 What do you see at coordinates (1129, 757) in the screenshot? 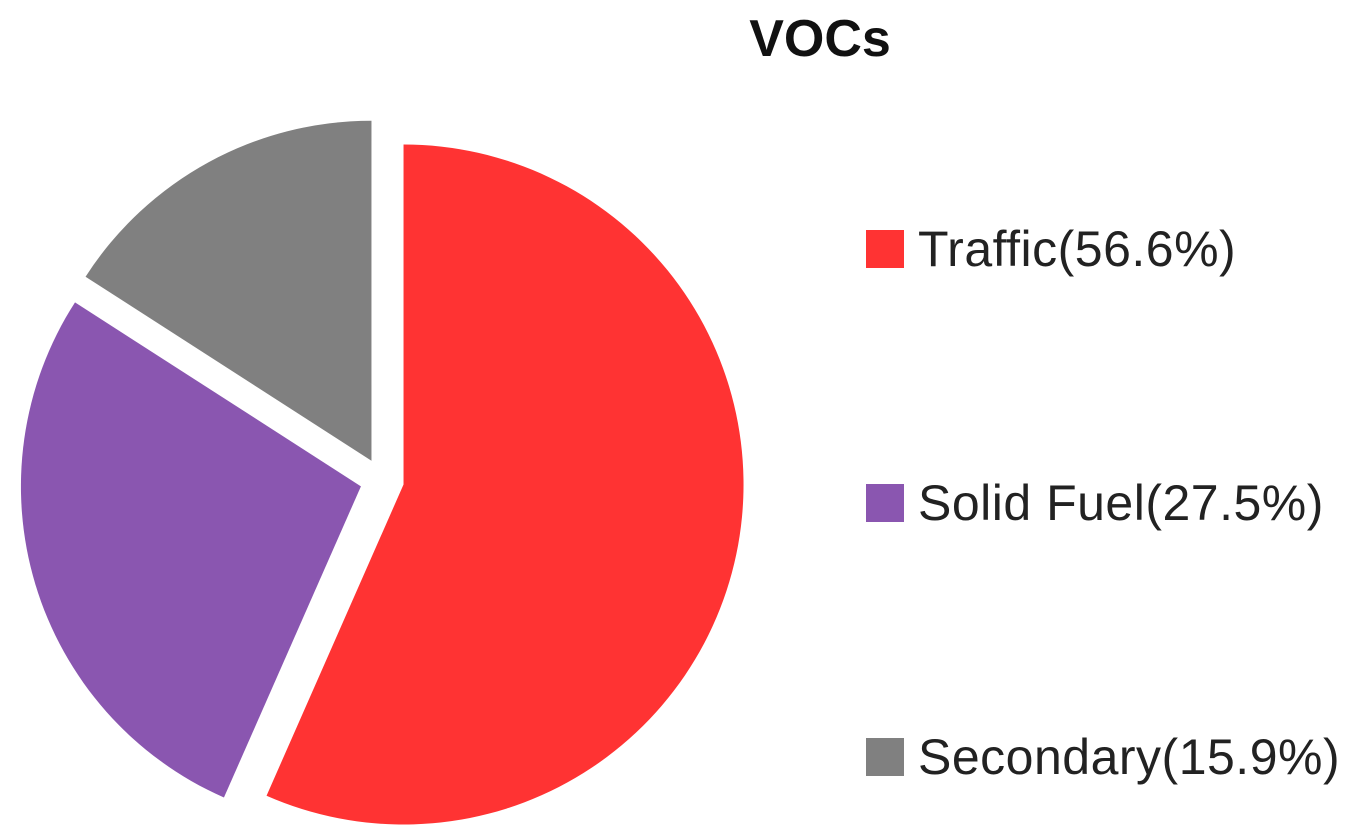
I see `legend-label-secondary: Secondary(15.9%)` at bounding box center [1129, 757].